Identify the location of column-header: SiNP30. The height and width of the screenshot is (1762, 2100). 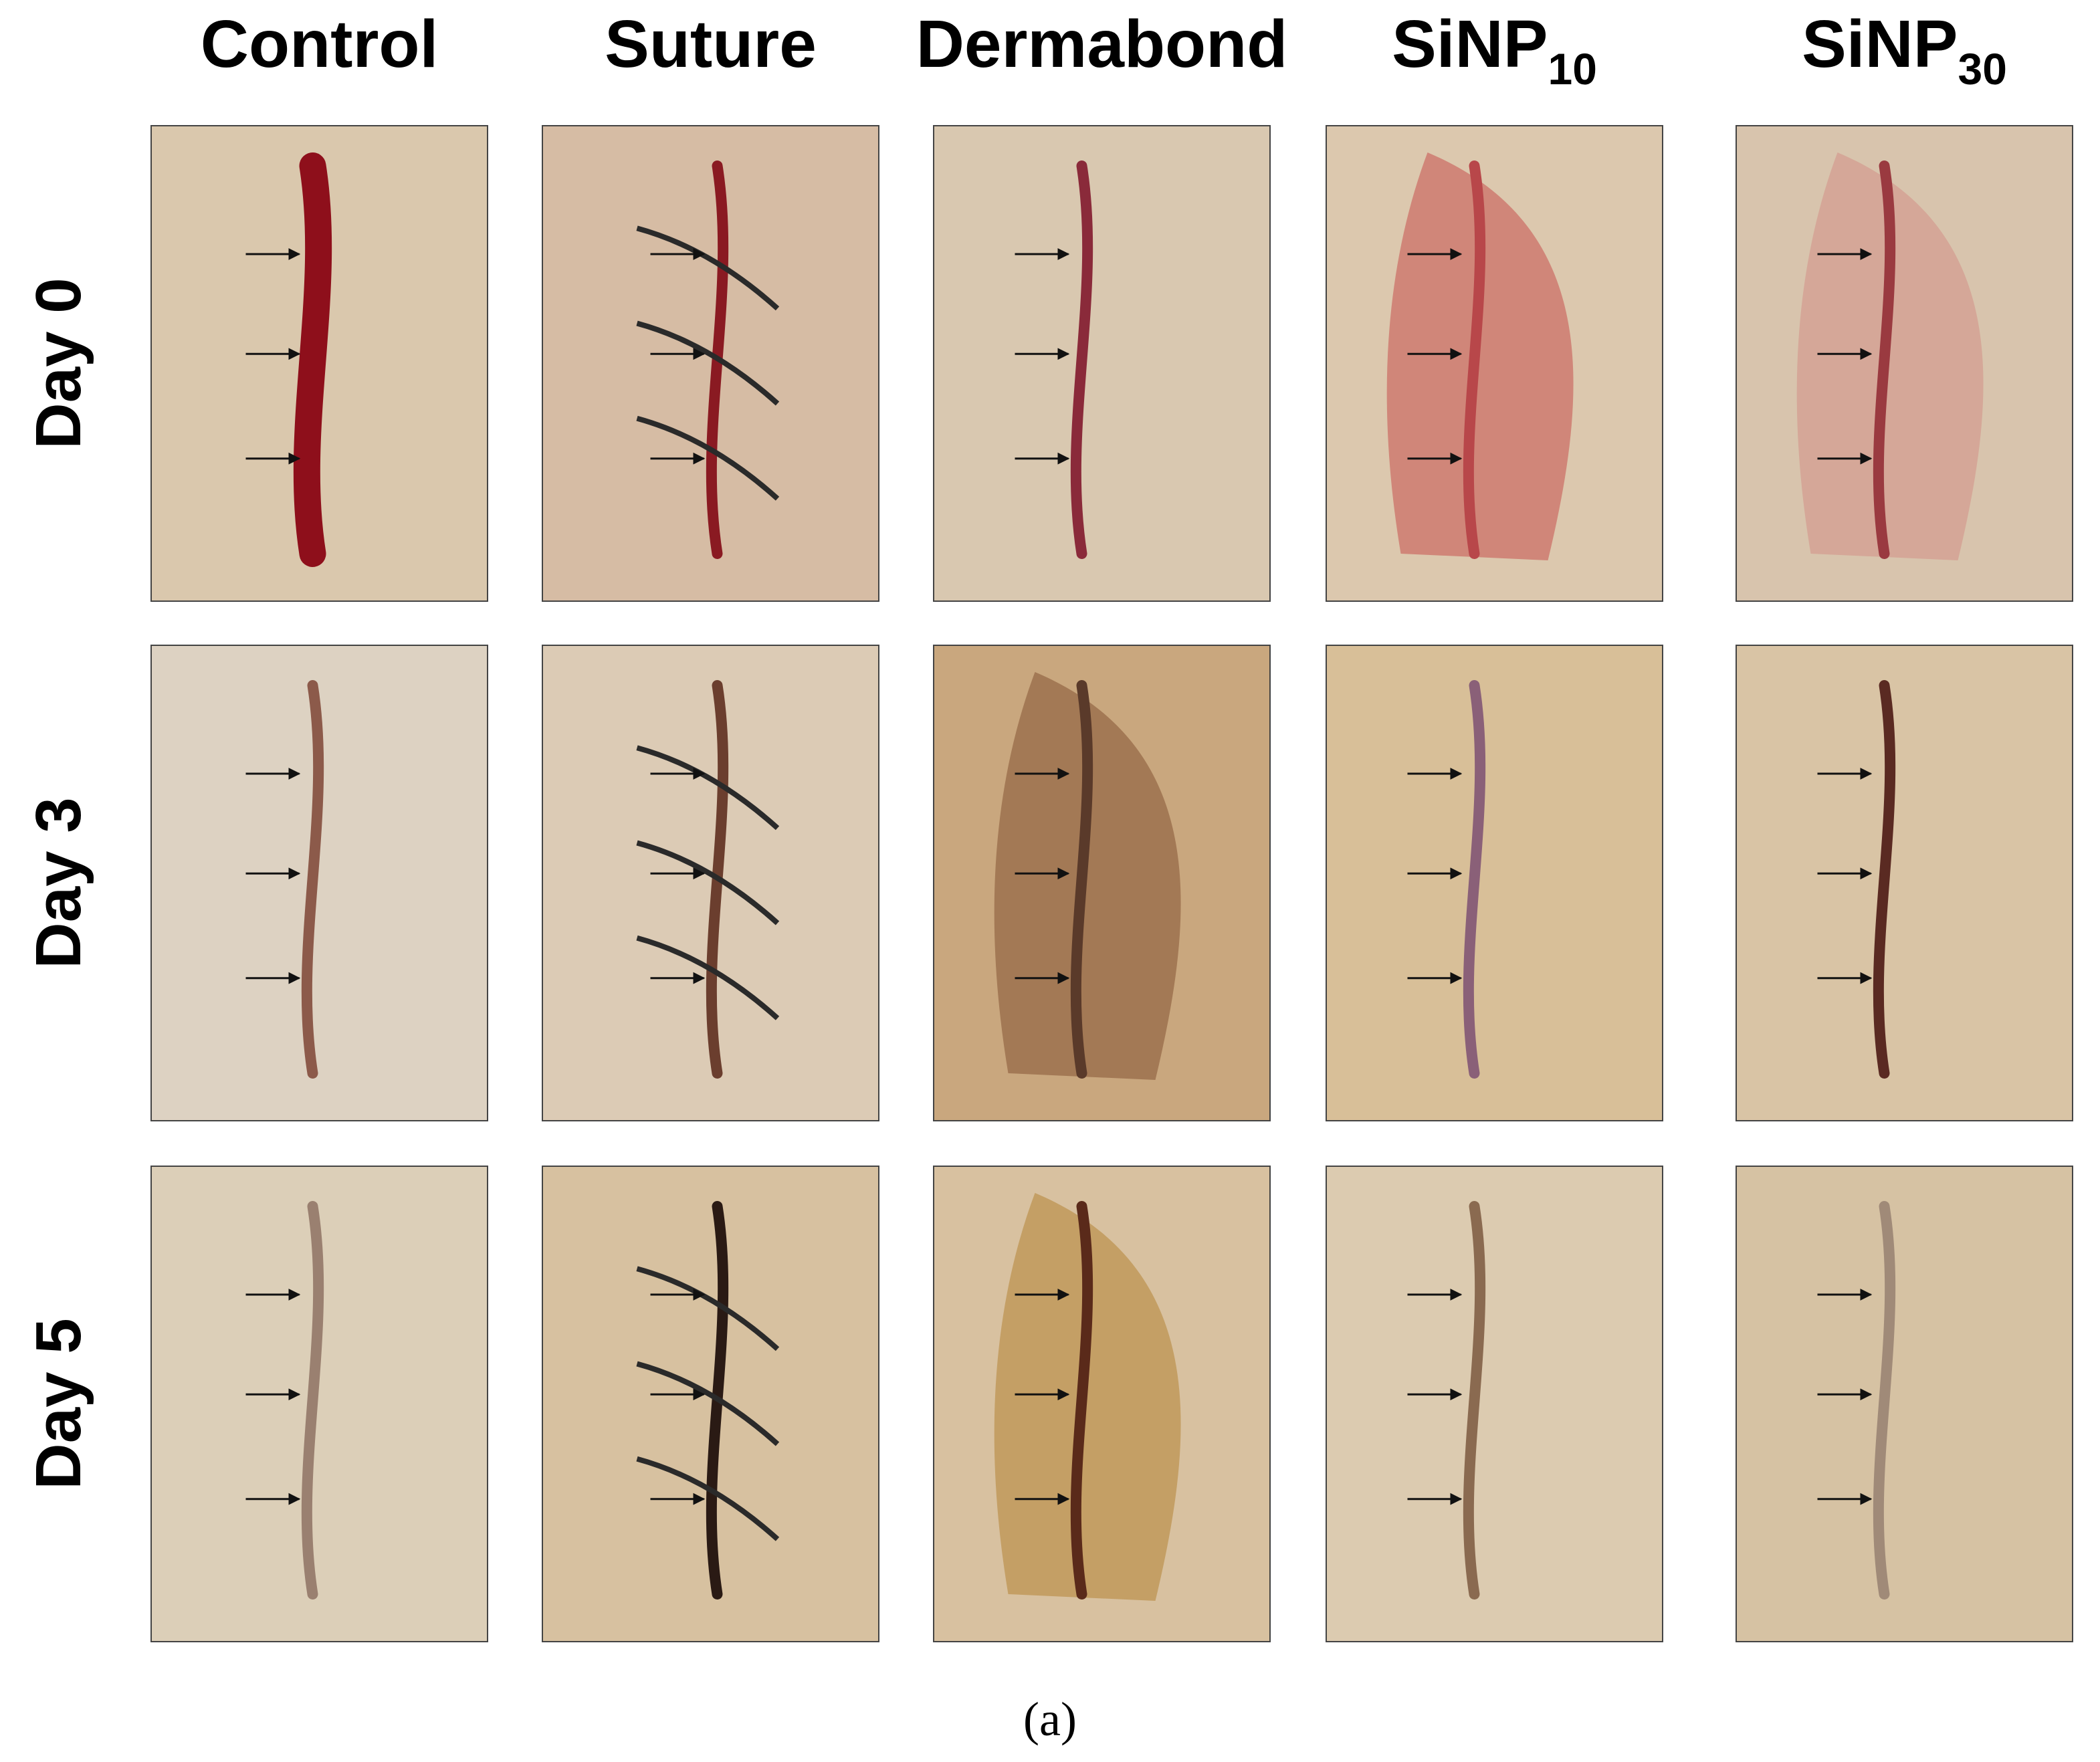
(1904, 50).